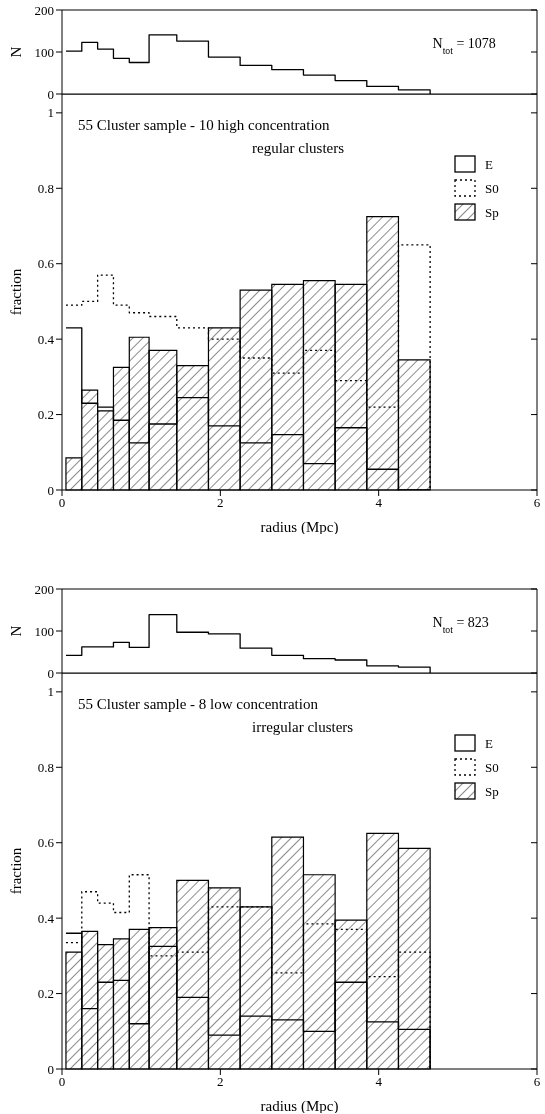  Describe the element at coordinates (211, 136) in the screenshot. I see `text: 55 Cluster sample - 10 high concentration regular clusters` at that location.